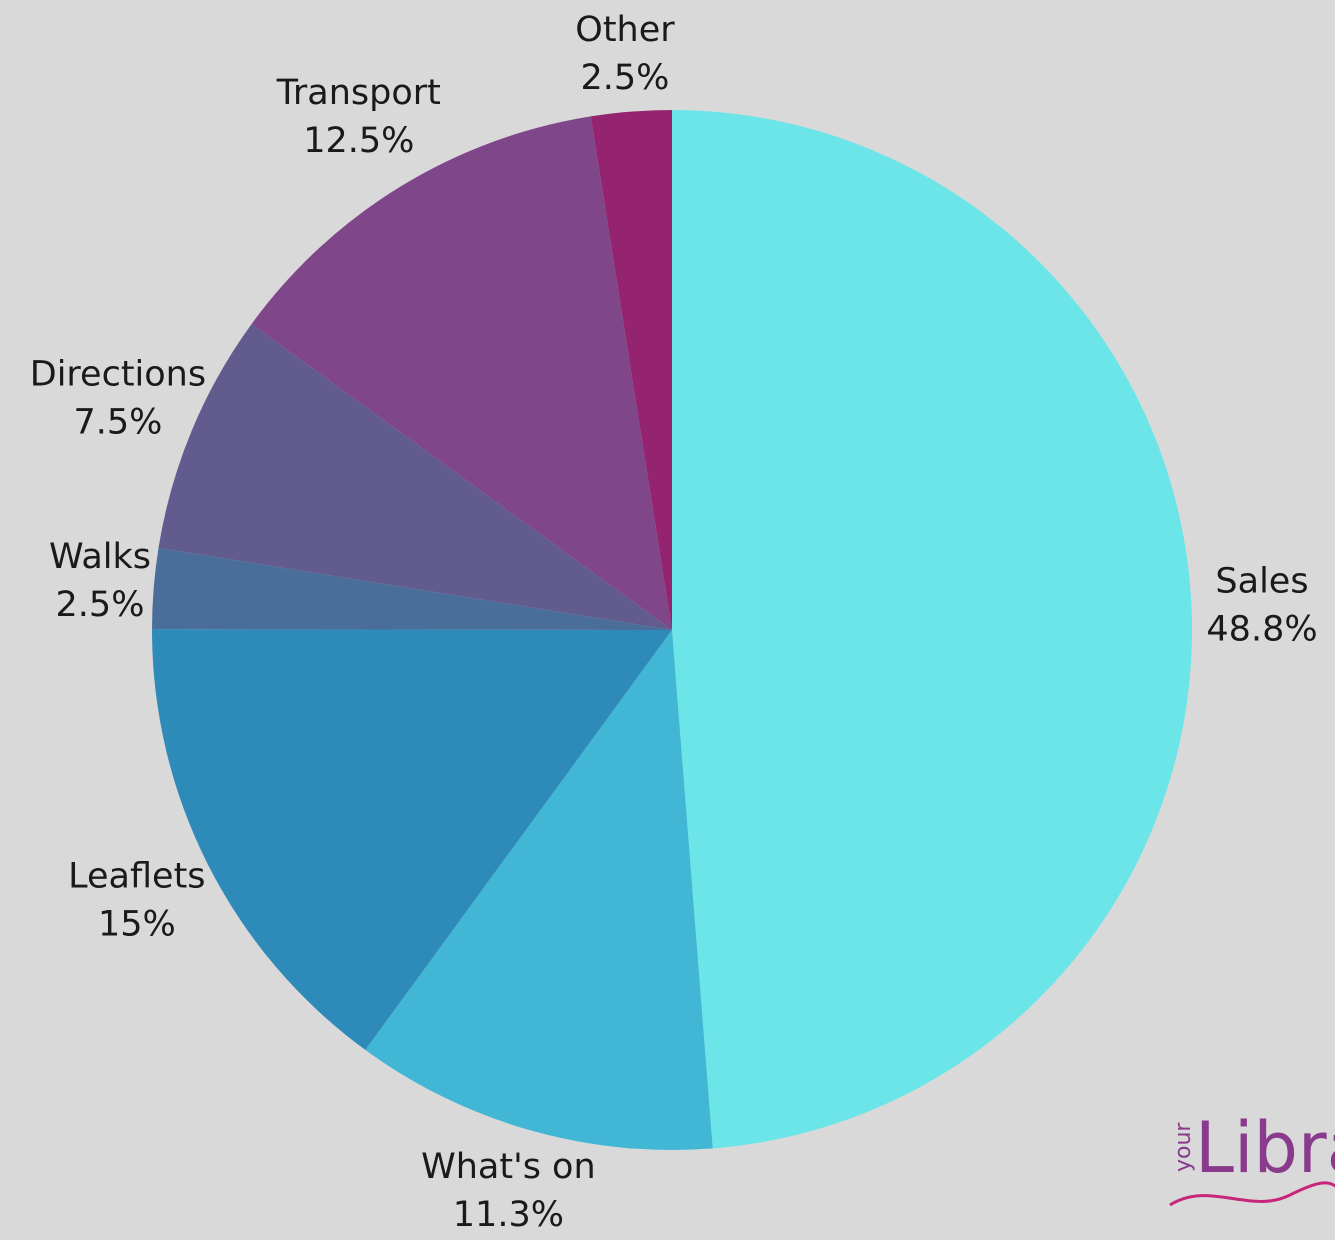 The image size is (1335, 1240). What do you see at coordinates (100, 557) in the screenshot?
I see `slice-label: Walks` at bounding box center [100, 557].